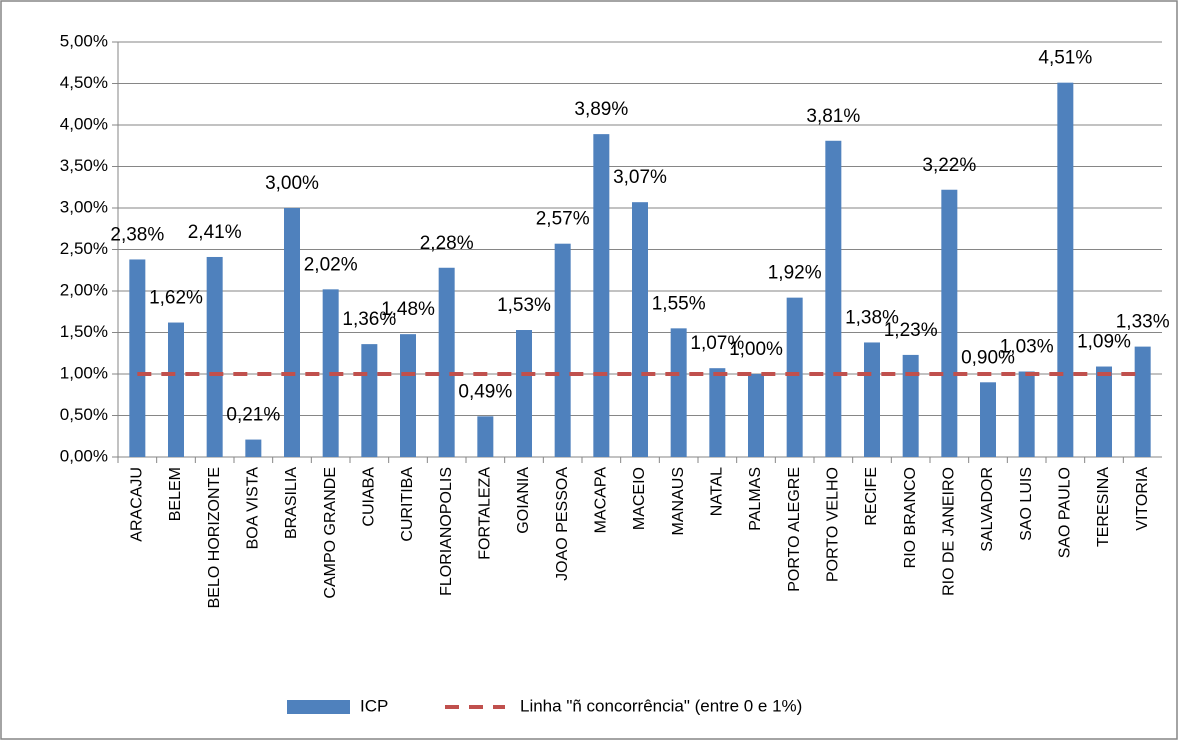  I want to click on x-tick-label: FLORIANOPOLIS, so click(446, 531).